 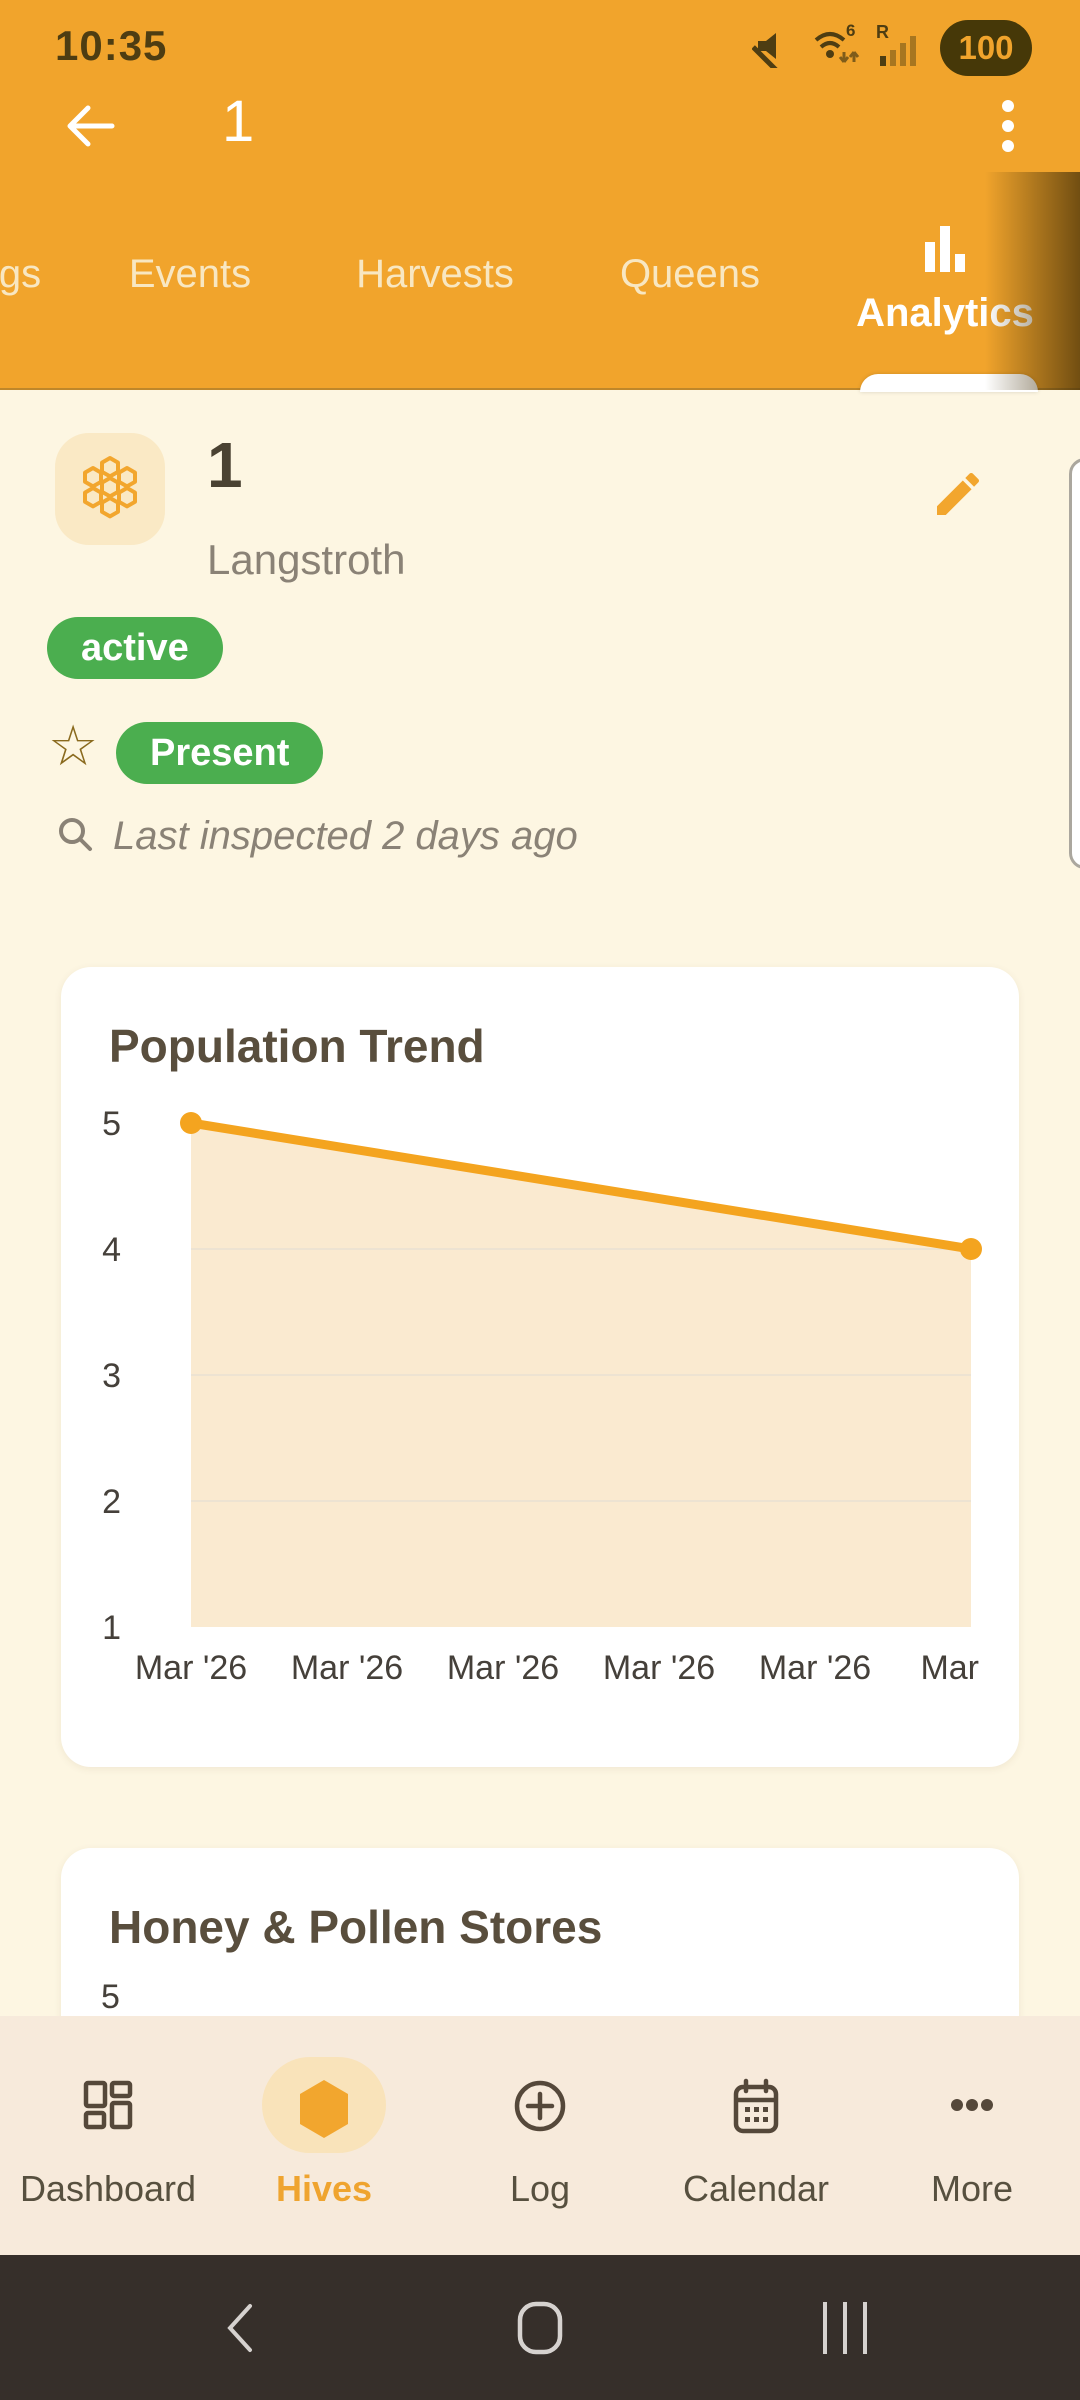 What do you see at coordinates (958, 498) in the screenshot?
I see `pencil-icon` at bounding box center [958, 498].